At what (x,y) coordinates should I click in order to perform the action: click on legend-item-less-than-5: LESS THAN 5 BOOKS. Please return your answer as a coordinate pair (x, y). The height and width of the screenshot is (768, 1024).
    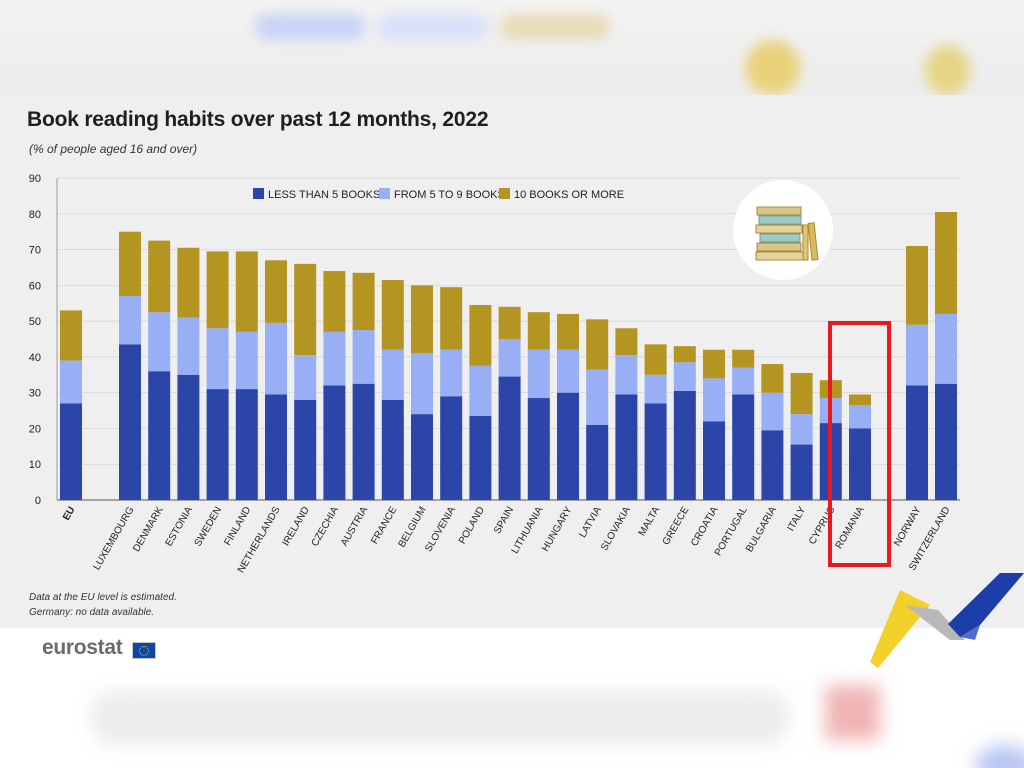
    Looking at the image, I should click on (316, 194).